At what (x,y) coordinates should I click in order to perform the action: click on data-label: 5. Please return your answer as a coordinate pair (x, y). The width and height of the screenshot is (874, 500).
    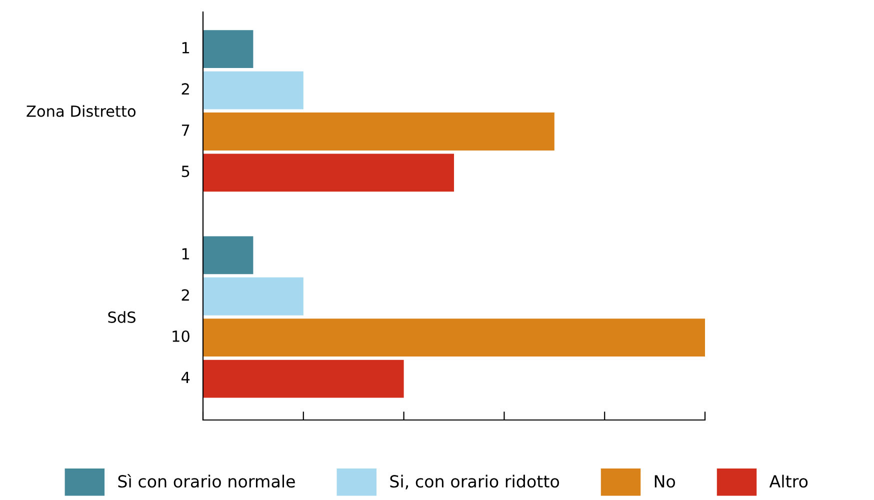
    Looking at the image, I should click on (186, 172).